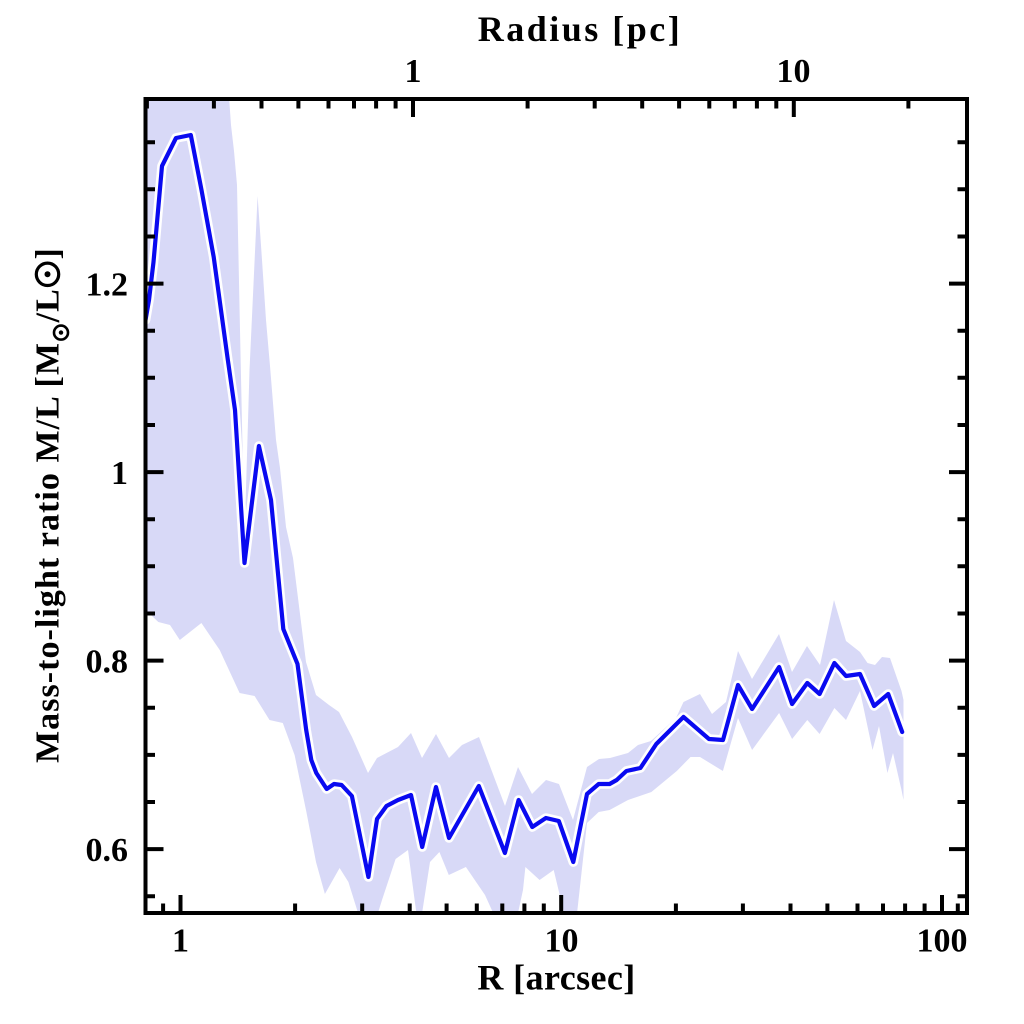 This screenshot has height=1024, width=1024. I want to click on svg-text: 0.8, so click(107, 661).